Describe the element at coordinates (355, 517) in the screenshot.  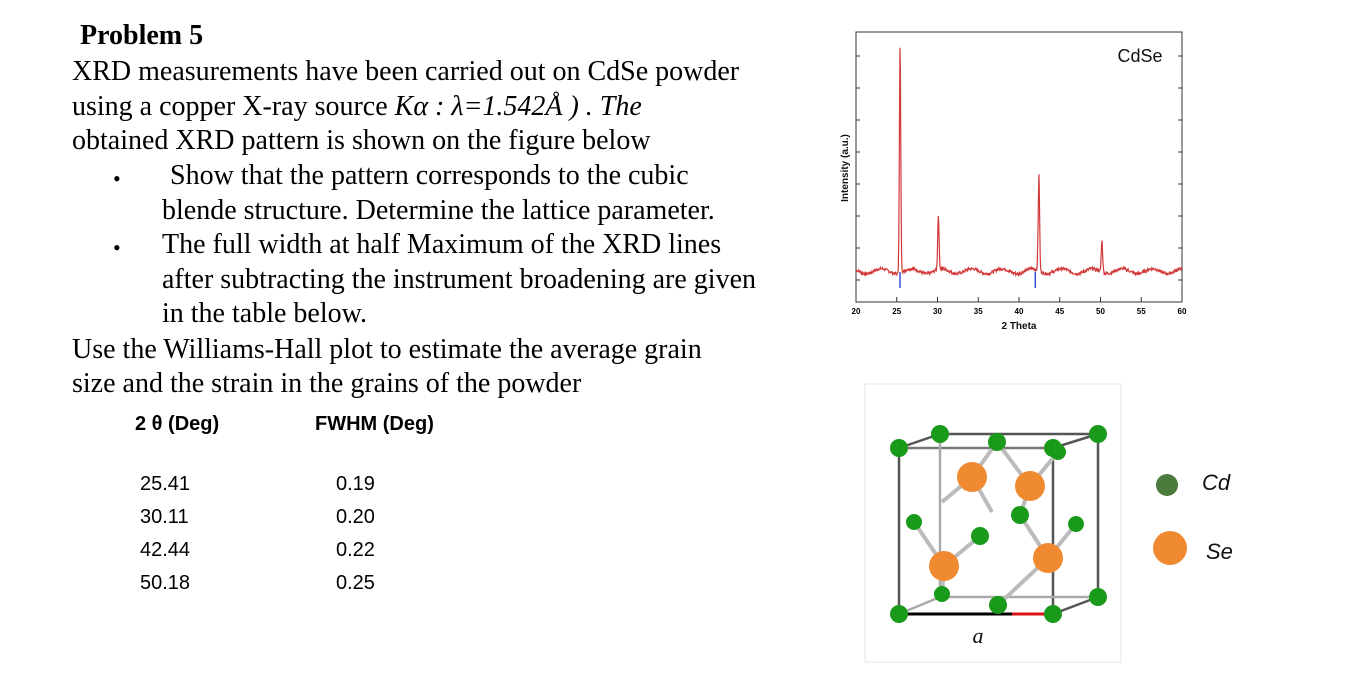
I see `table-cell-fwhm: 0.20` at that location.